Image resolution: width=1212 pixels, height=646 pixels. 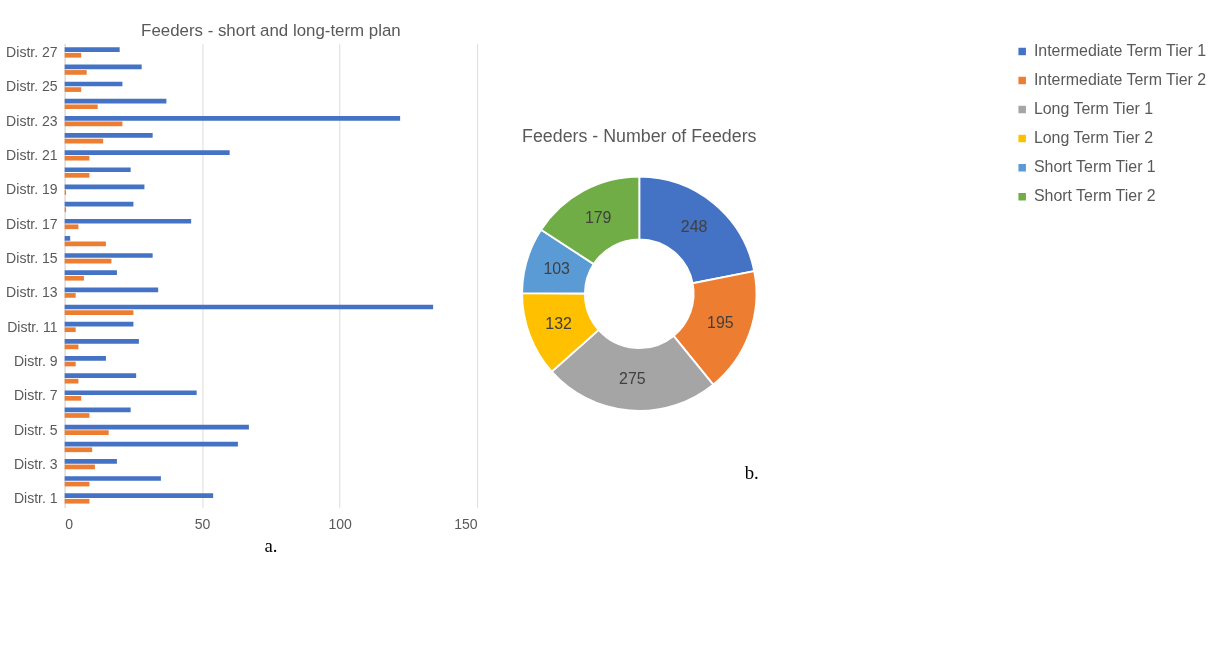 What do you see at coordinates (639, 135) in the screenshot?
I see `text: Feeders - Number of Feeders` at bounding box center [639, 135].